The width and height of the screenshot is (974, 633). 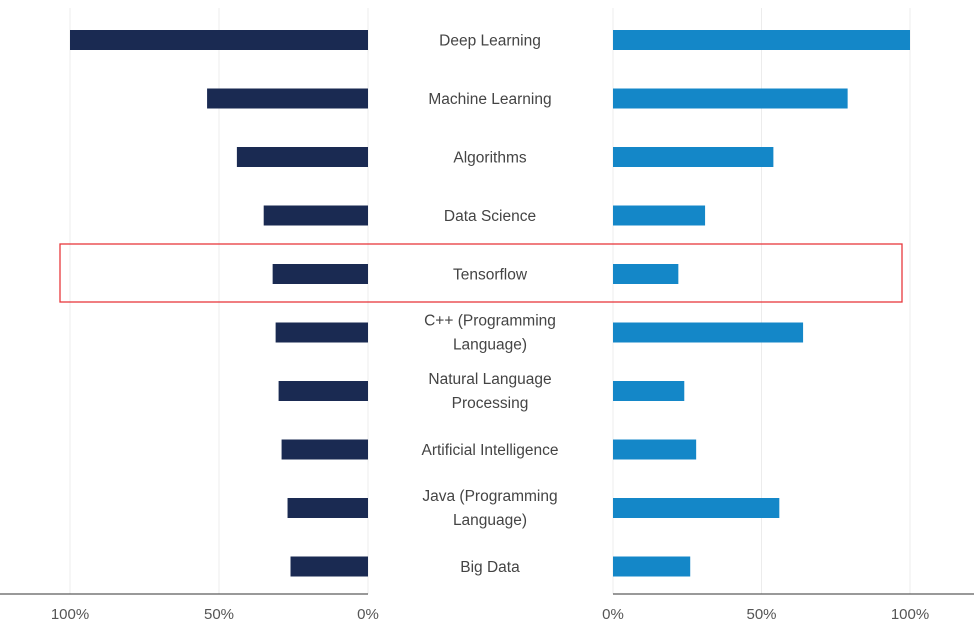 What do you see at coordinates (489, 391) in the screenshot?
I see `category-label: Natural Language Processing` at bounding box center [489, 391].